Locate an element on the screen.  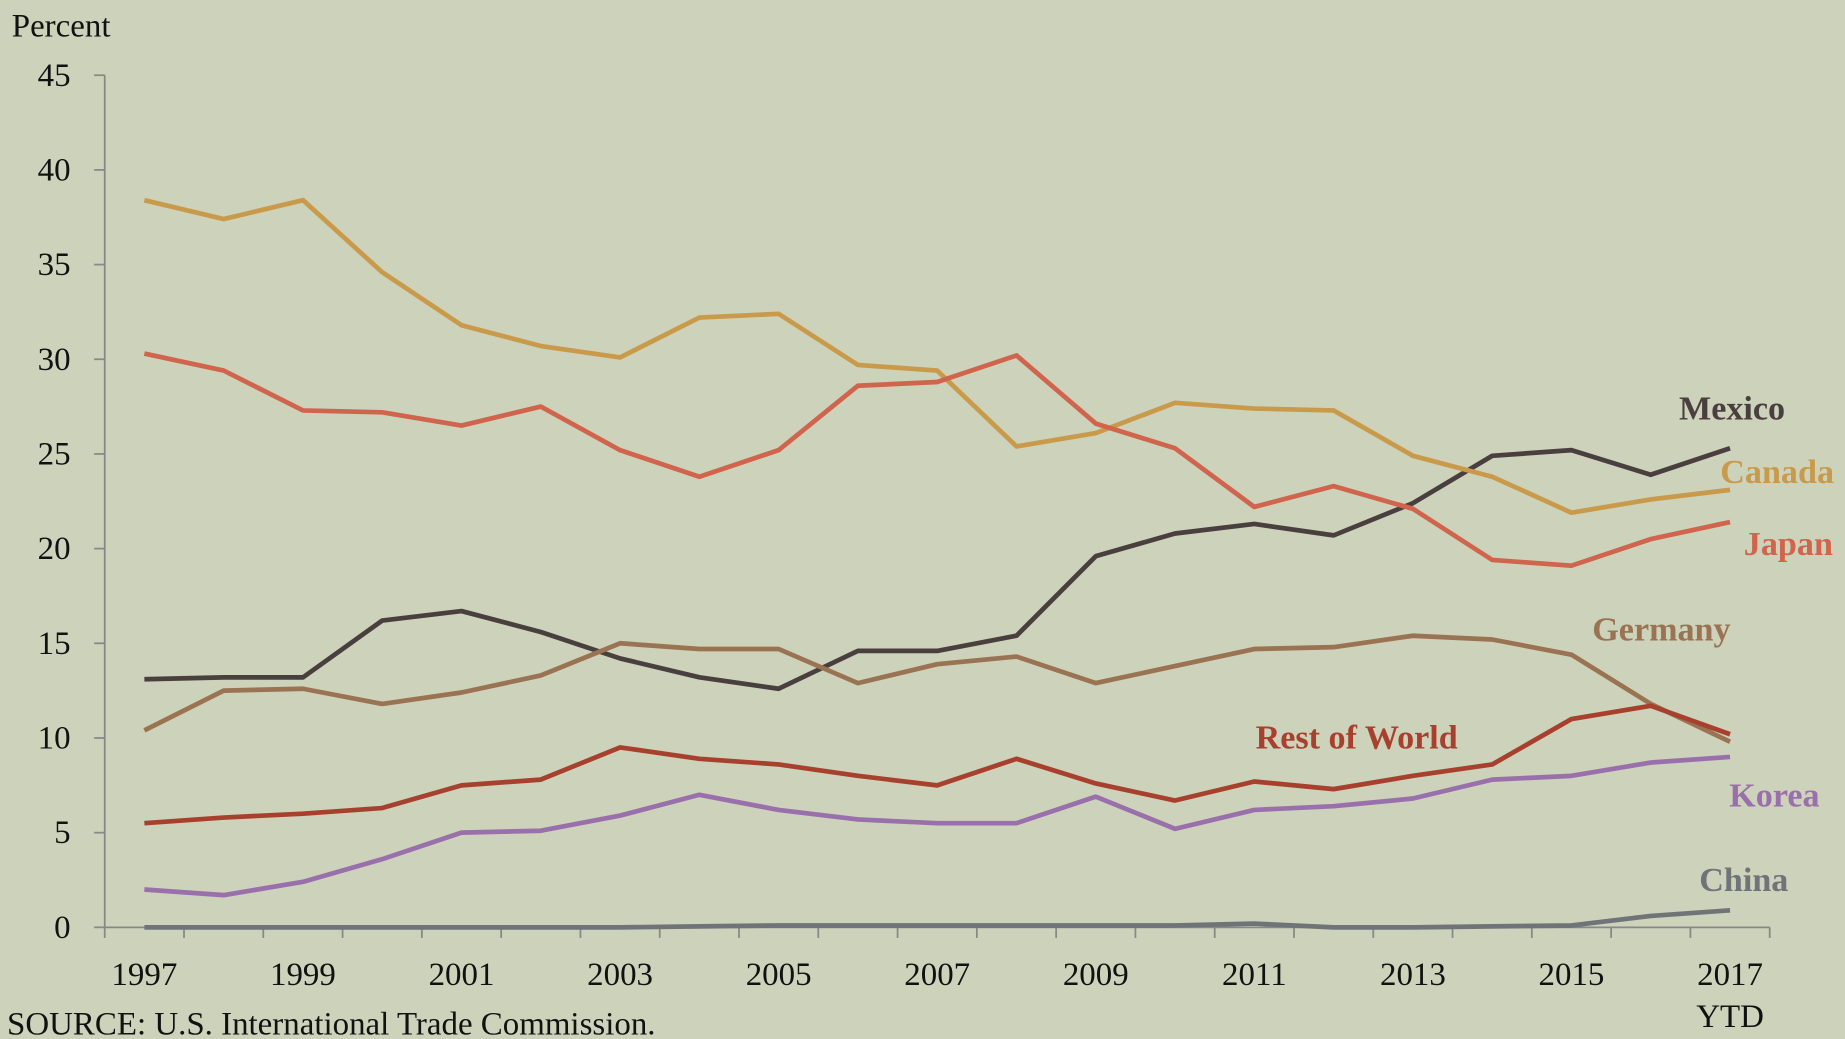
series-label: Rest of World is located at coordinates (1357, 738).